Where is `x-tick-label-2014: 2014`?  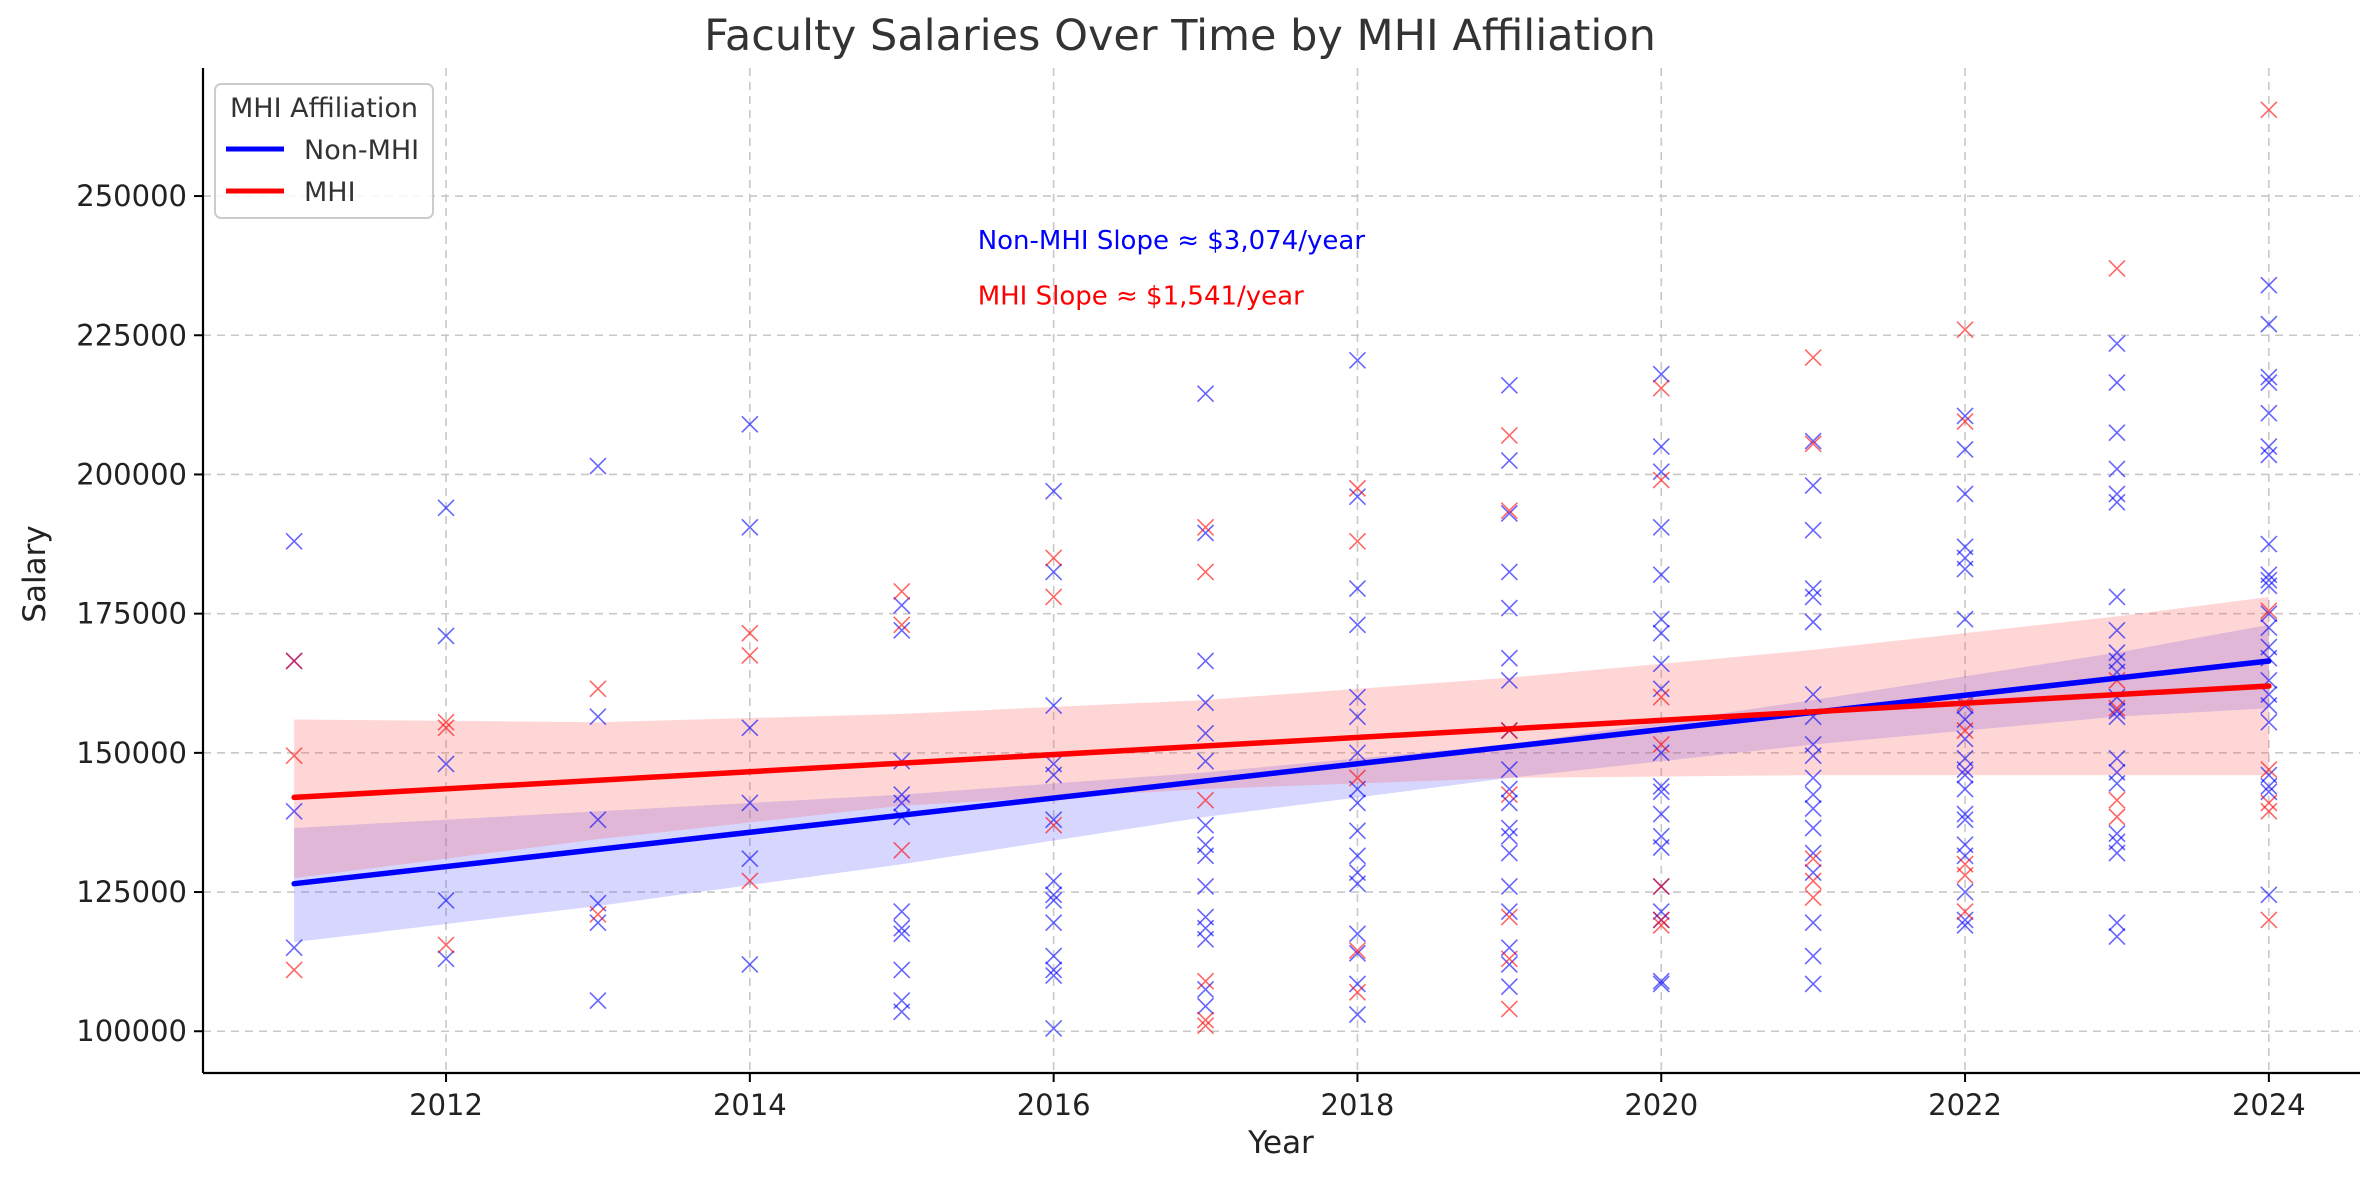
x-tick-label-2014: 2014 is located at coordinates (750, 1105).